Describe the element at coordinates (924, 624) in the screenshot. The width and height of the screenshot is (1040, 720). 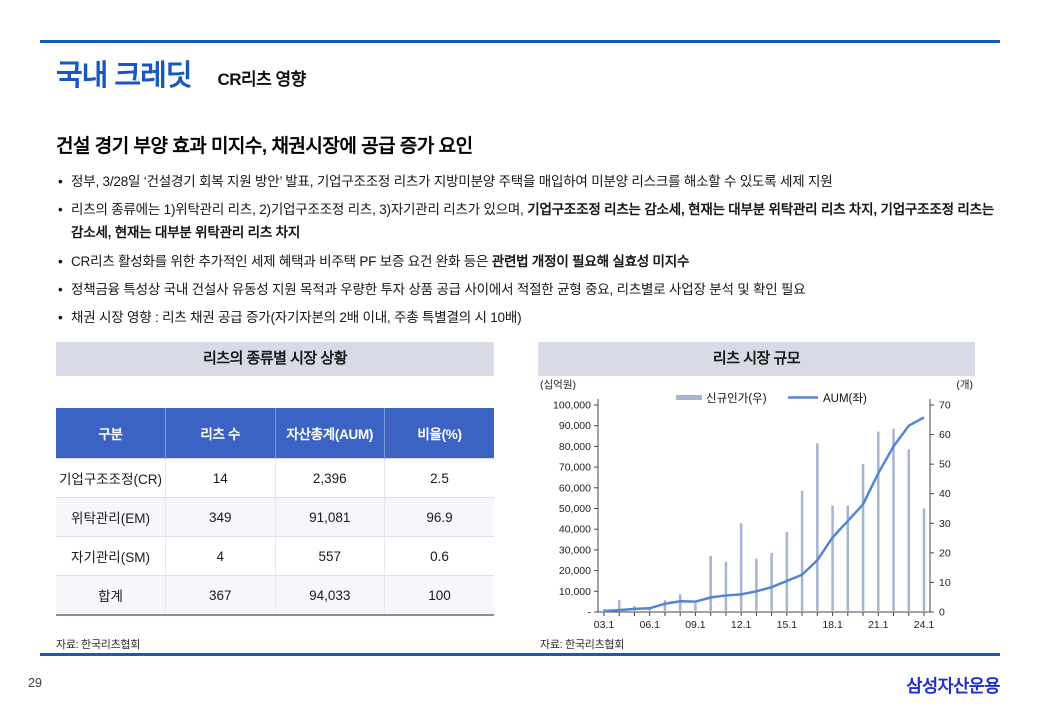
I see `x-axis-tick-label: 24.1` at that location.